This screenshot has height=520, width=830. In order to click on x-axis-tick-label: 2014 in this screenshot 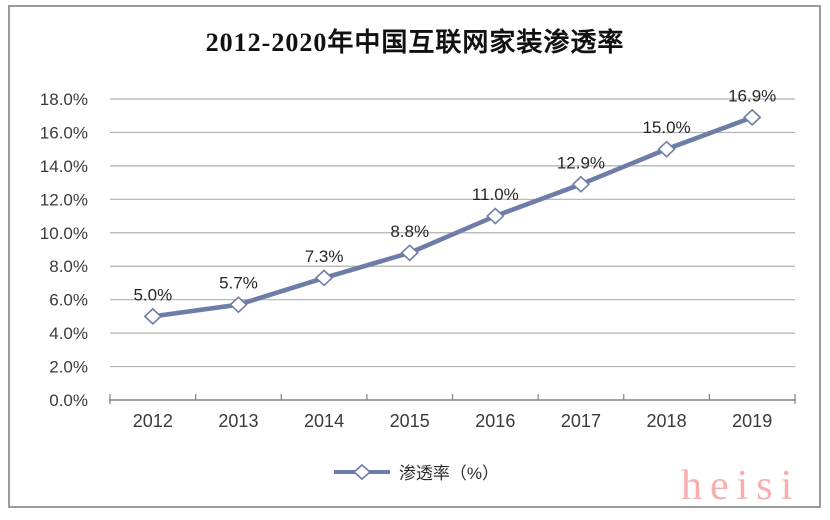, I will do `click(324, 421)`.